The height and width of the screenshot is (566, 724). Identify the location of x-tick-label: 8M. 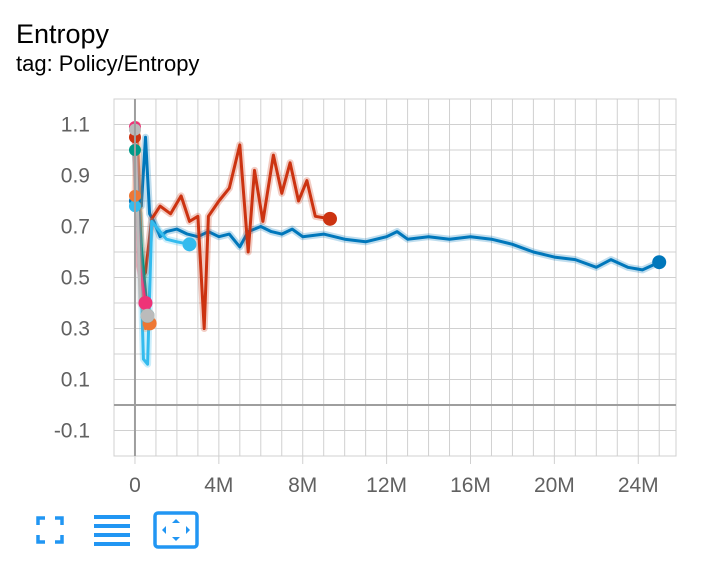
(302, 485).